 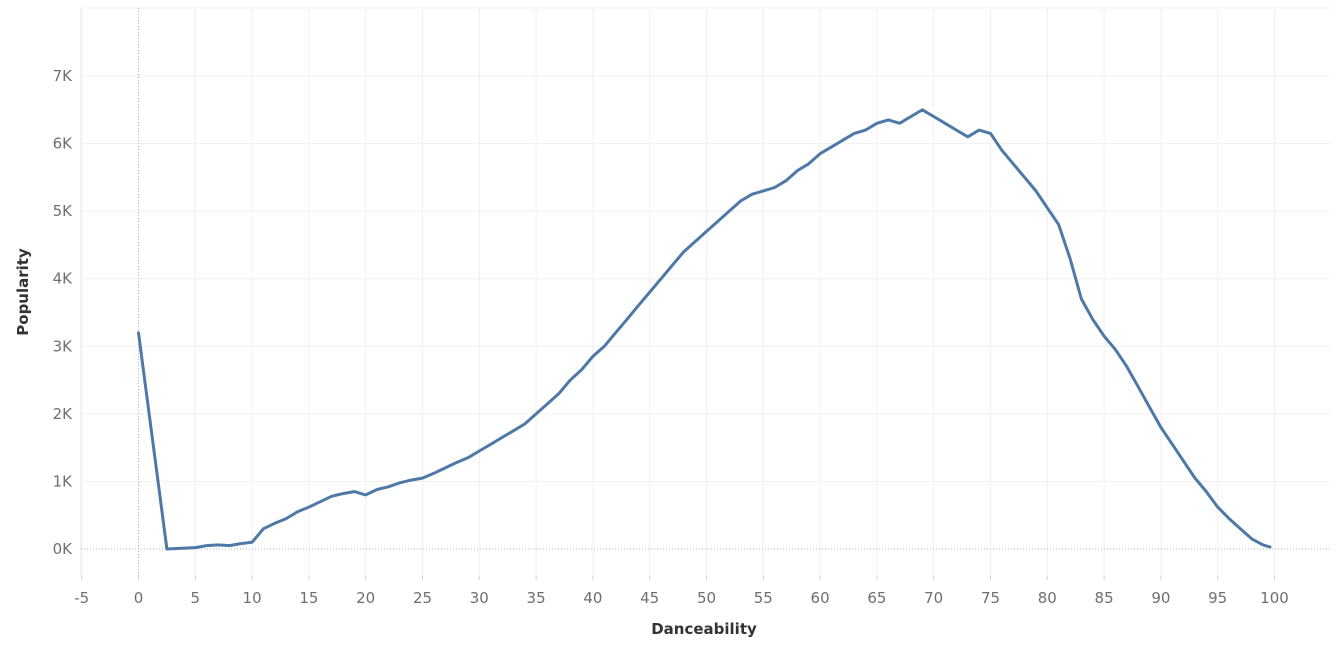 What do you see at coordinates (649, 598) in the screenshot?
I see `x-tick-label: 45` at bounding box center [649, 598].